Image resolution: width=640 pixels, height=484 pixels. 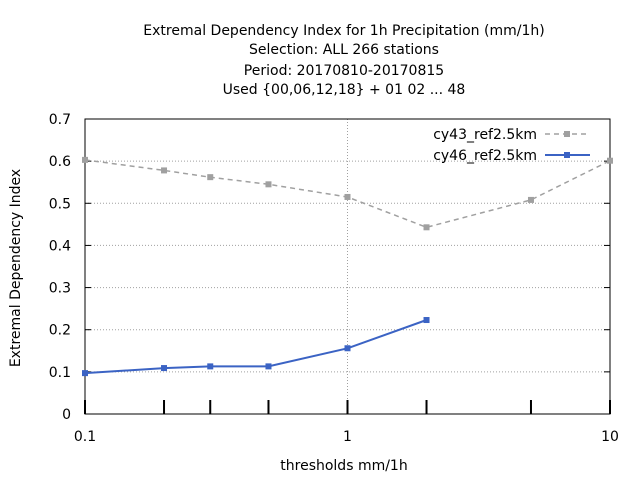 What do you see at coordinates (344, 90) in the screenshot?
I see `title-line-4: Used {00,06,12,18} + 01 02 ... 48` at bounding box center [344, 90].